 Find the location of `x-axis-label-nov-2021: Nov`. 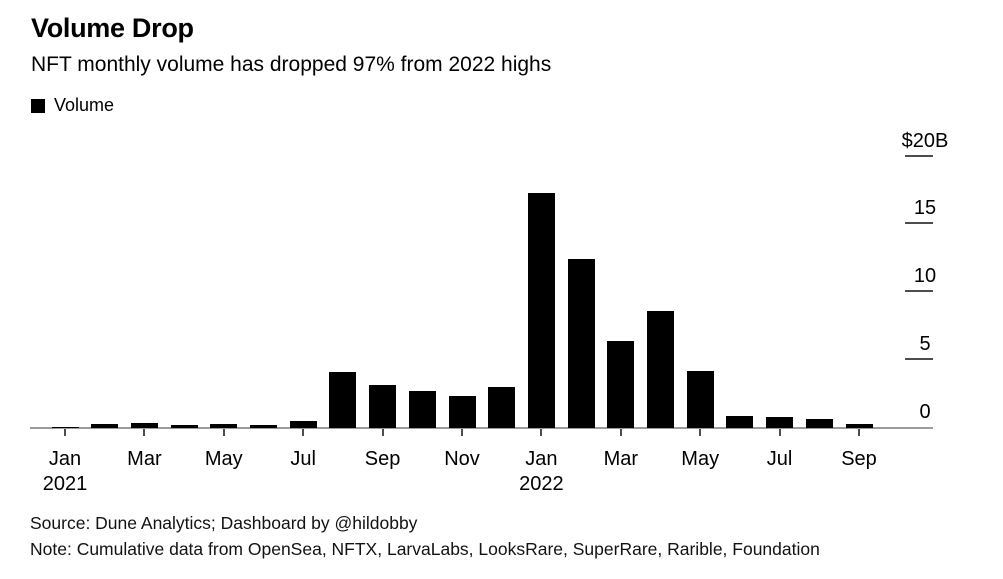

x-axis-label-nov-2021: Nov is located at coordinates (462, 459).